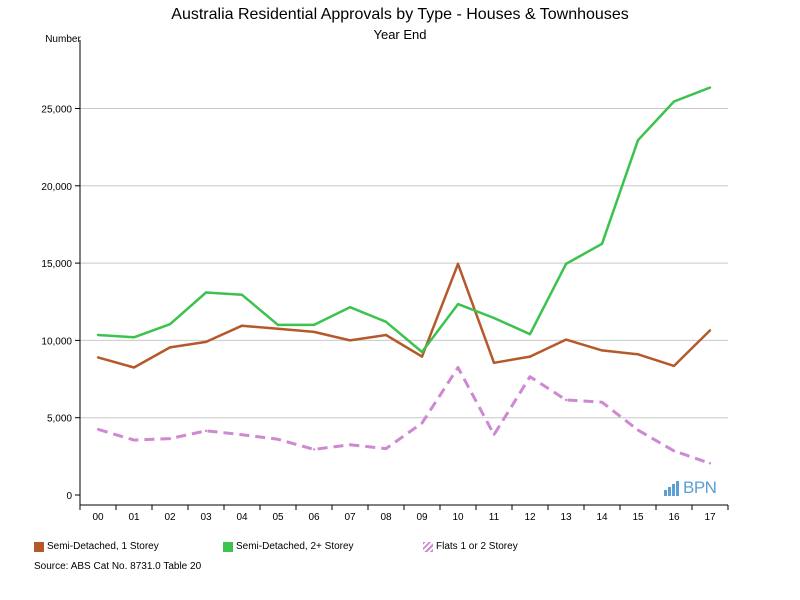 The image size is (800, 600). What do you see at coordinates (494, 517) in the screenshot?
I see `x-tick-label: 11` at bounding box center [494, 517].